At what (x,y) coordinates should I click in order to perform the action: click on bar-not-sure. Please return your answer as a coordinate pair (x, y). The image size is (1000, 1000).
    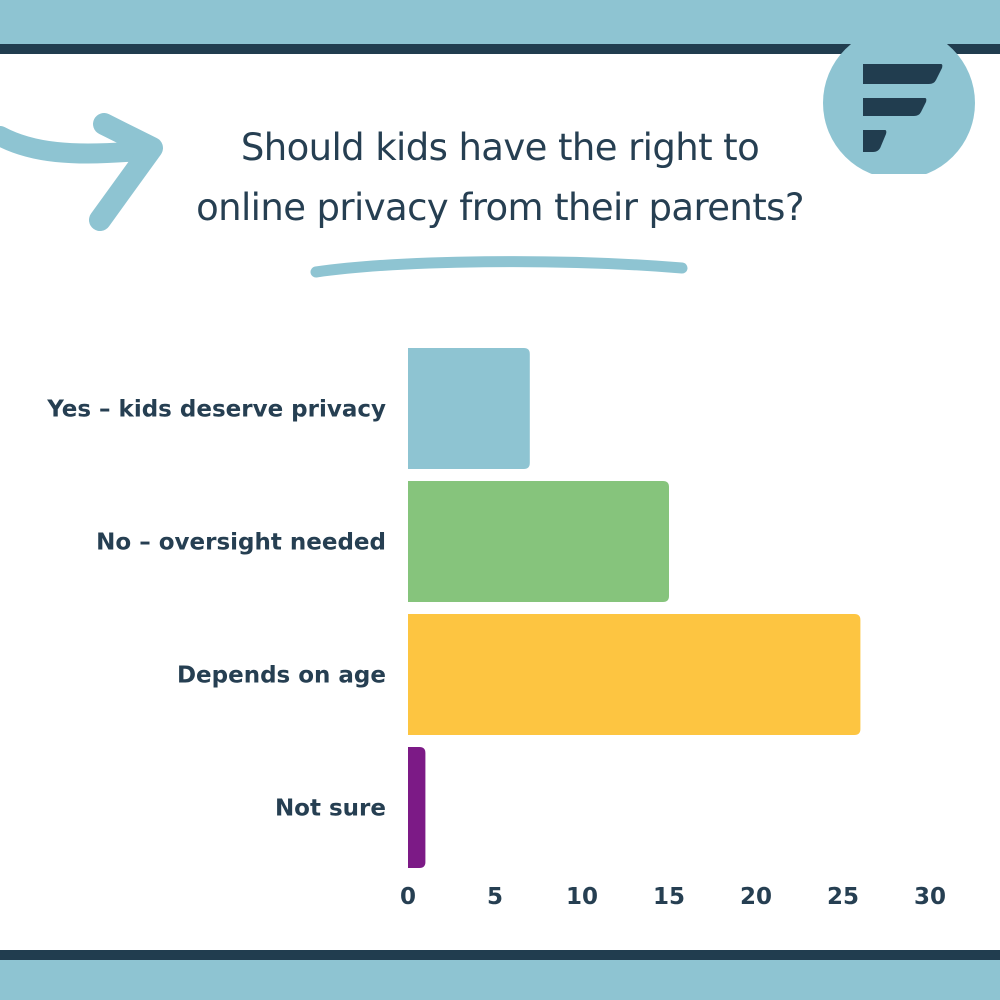
    Looking at the image, I should click on (417, 807).